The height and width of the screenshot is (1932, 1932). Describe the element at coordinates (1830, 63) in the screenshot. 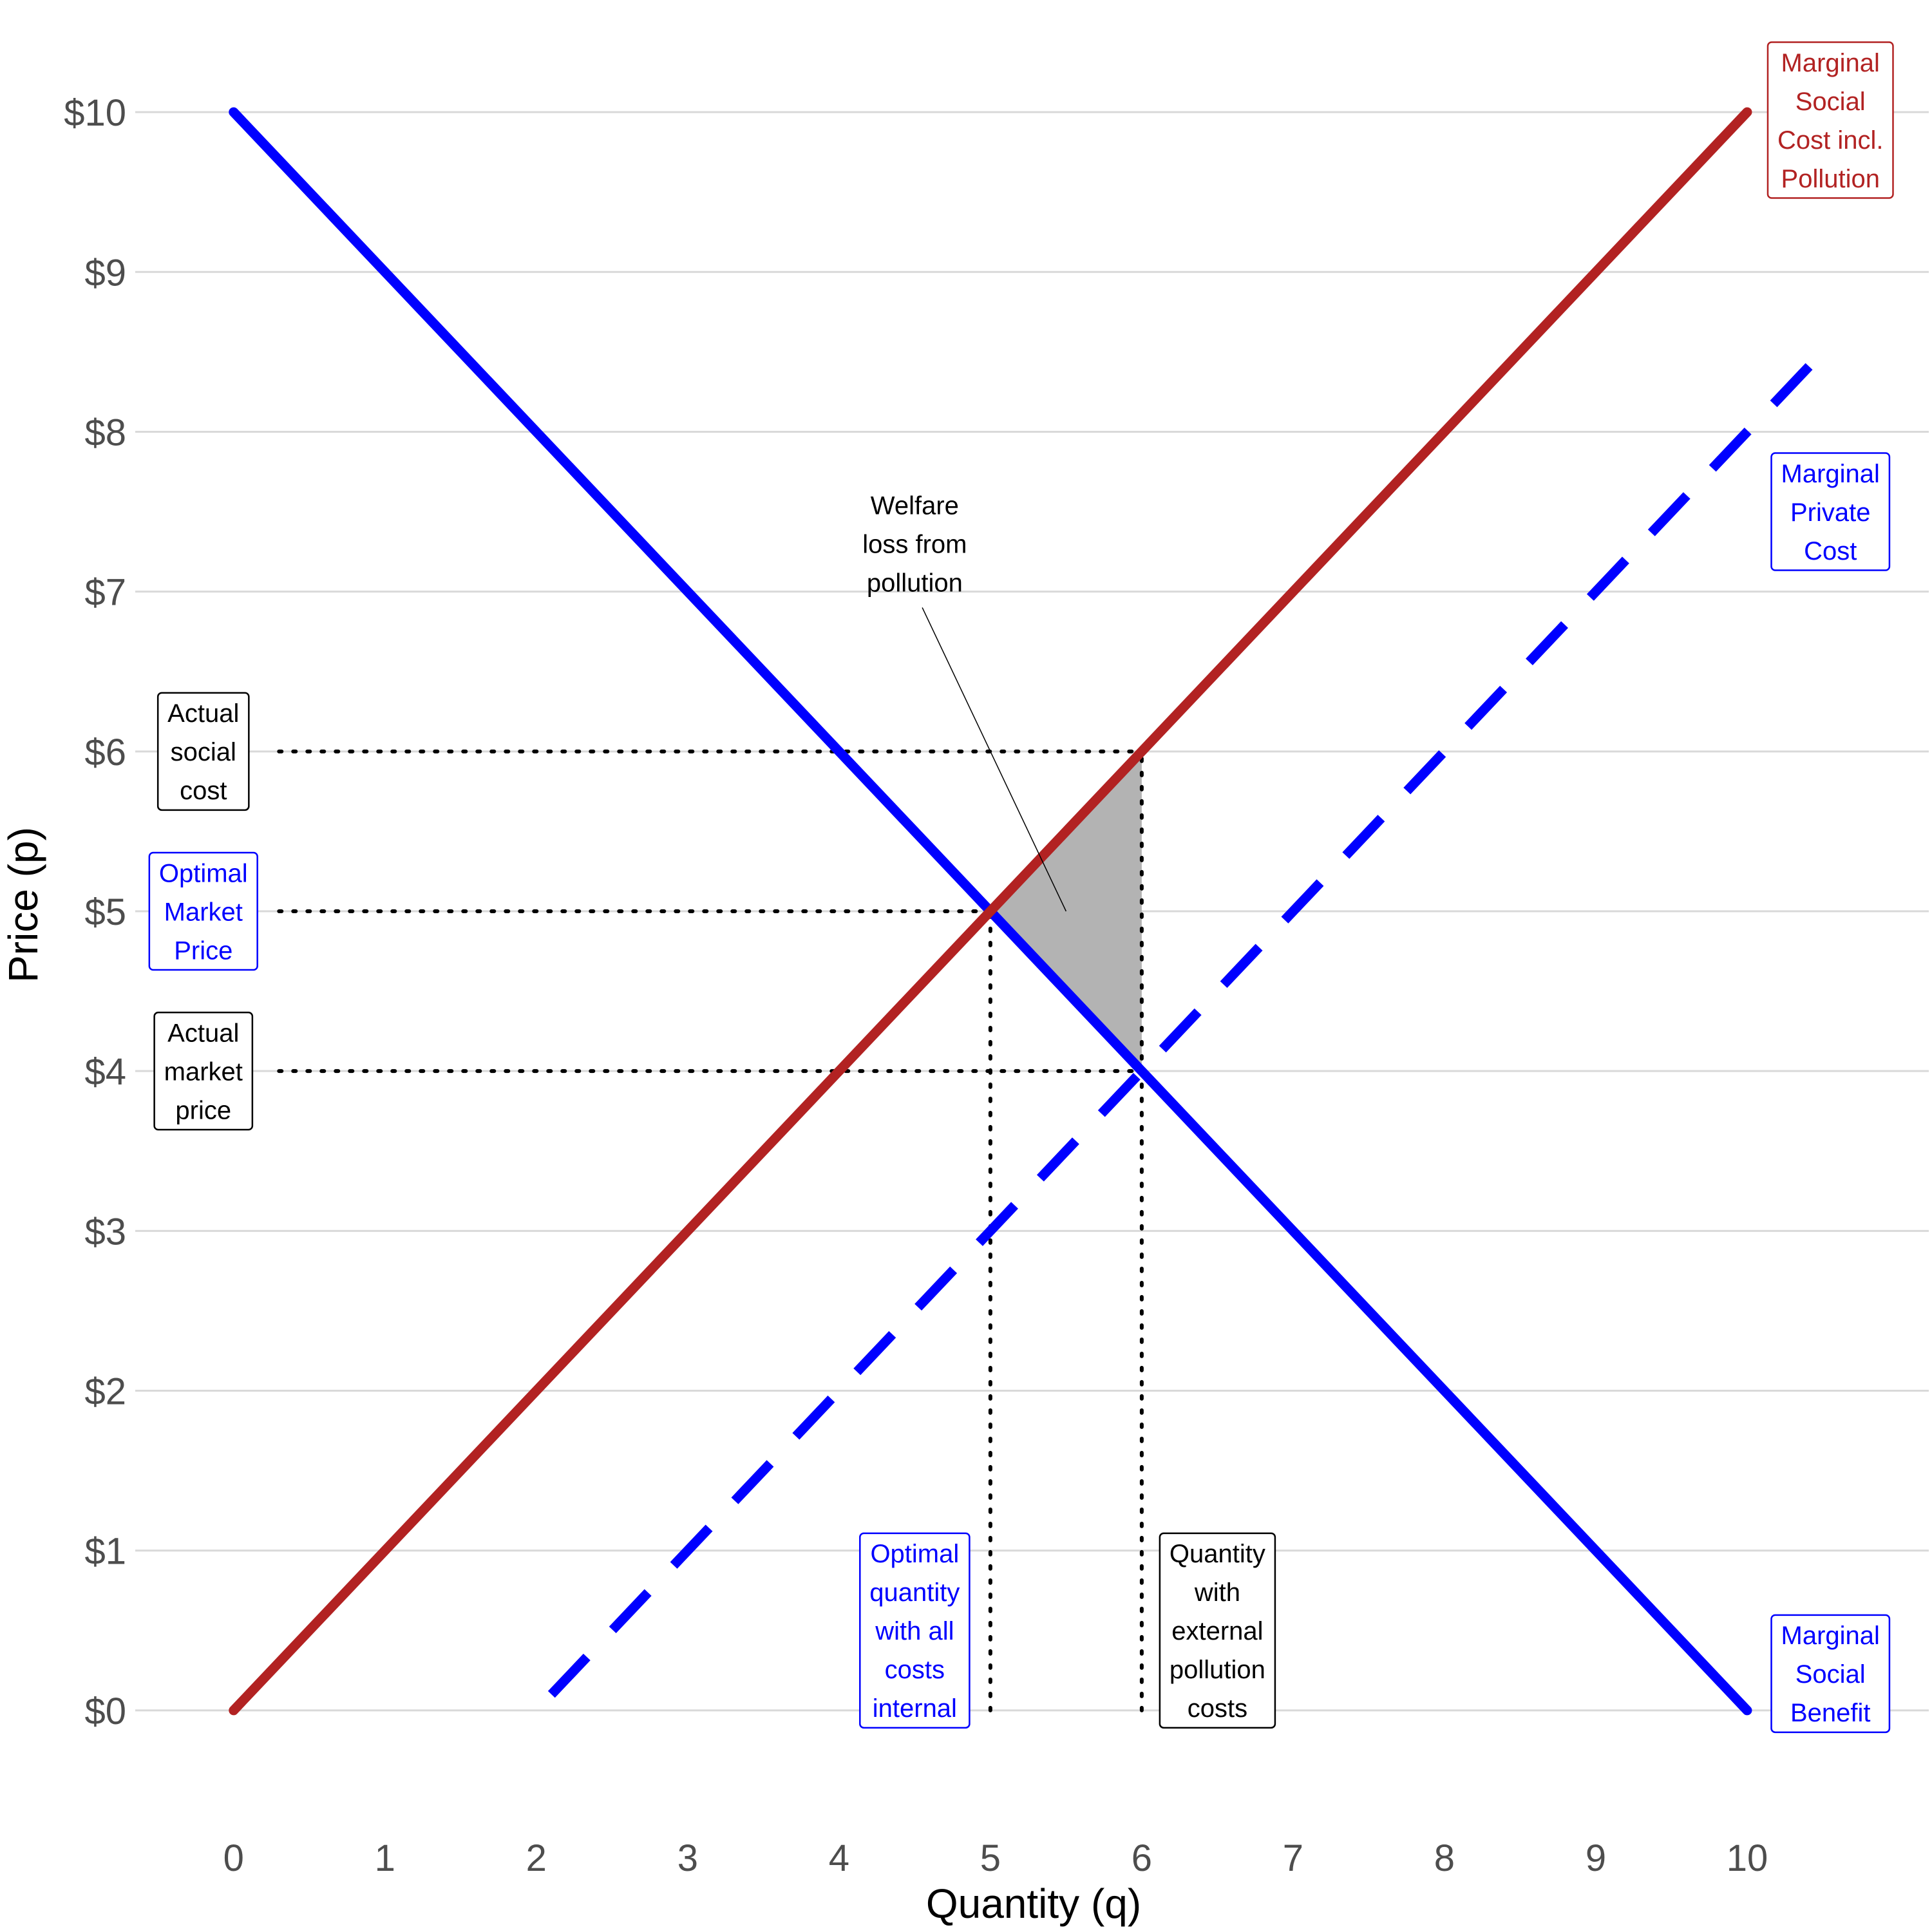

I see `label-msc-line-0: Marginal` at that location.